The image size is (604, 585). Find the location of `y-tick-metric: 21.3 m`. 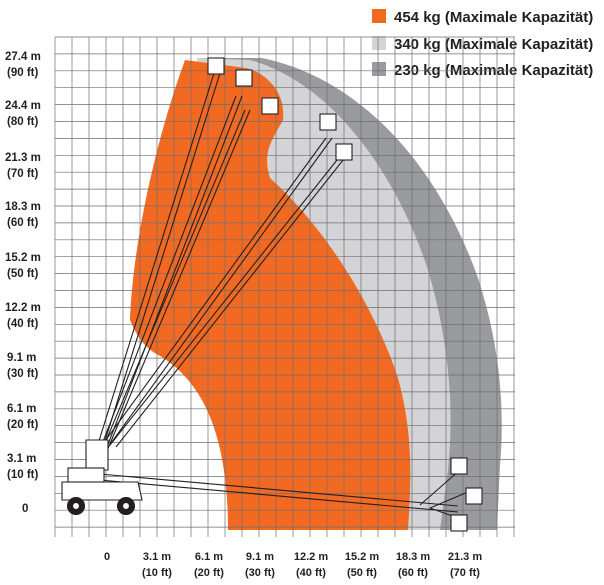

y-tick-metric: 21.3 m is located at coordinates (23, 158).